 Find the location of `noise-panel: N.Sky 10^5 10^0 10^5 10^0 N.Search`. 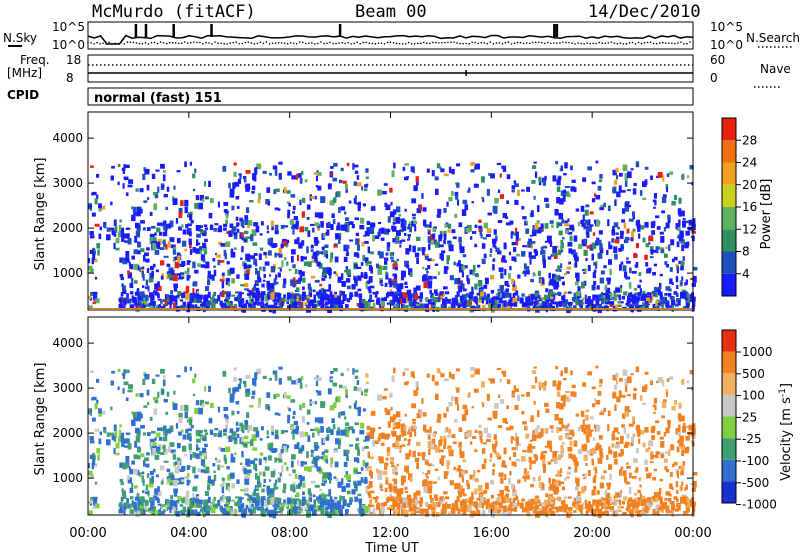

noise-panel: N.Sky 10^5 10^0 10^5 10^0 N.Search is located at coordinates (401, 36).